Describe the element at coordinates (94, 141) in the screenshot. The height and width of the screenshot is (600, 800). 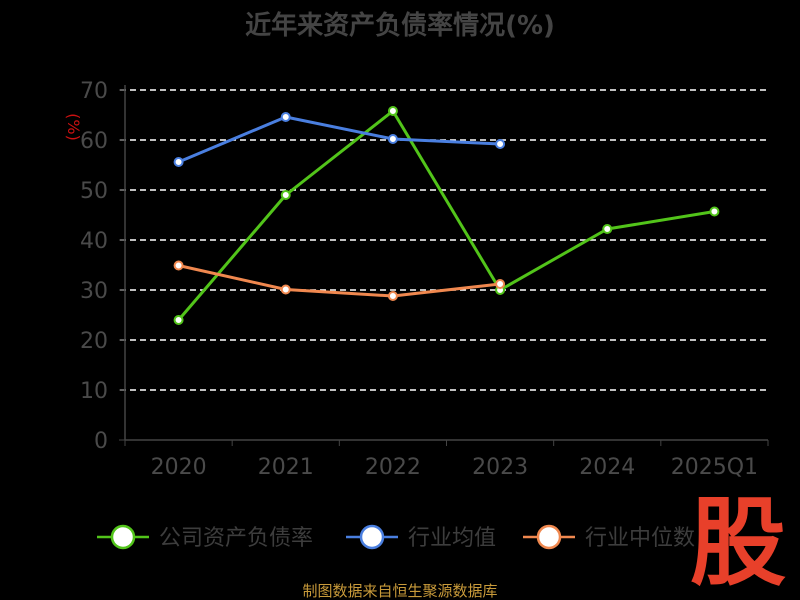
I see `y-tick-label: 60` at that location.